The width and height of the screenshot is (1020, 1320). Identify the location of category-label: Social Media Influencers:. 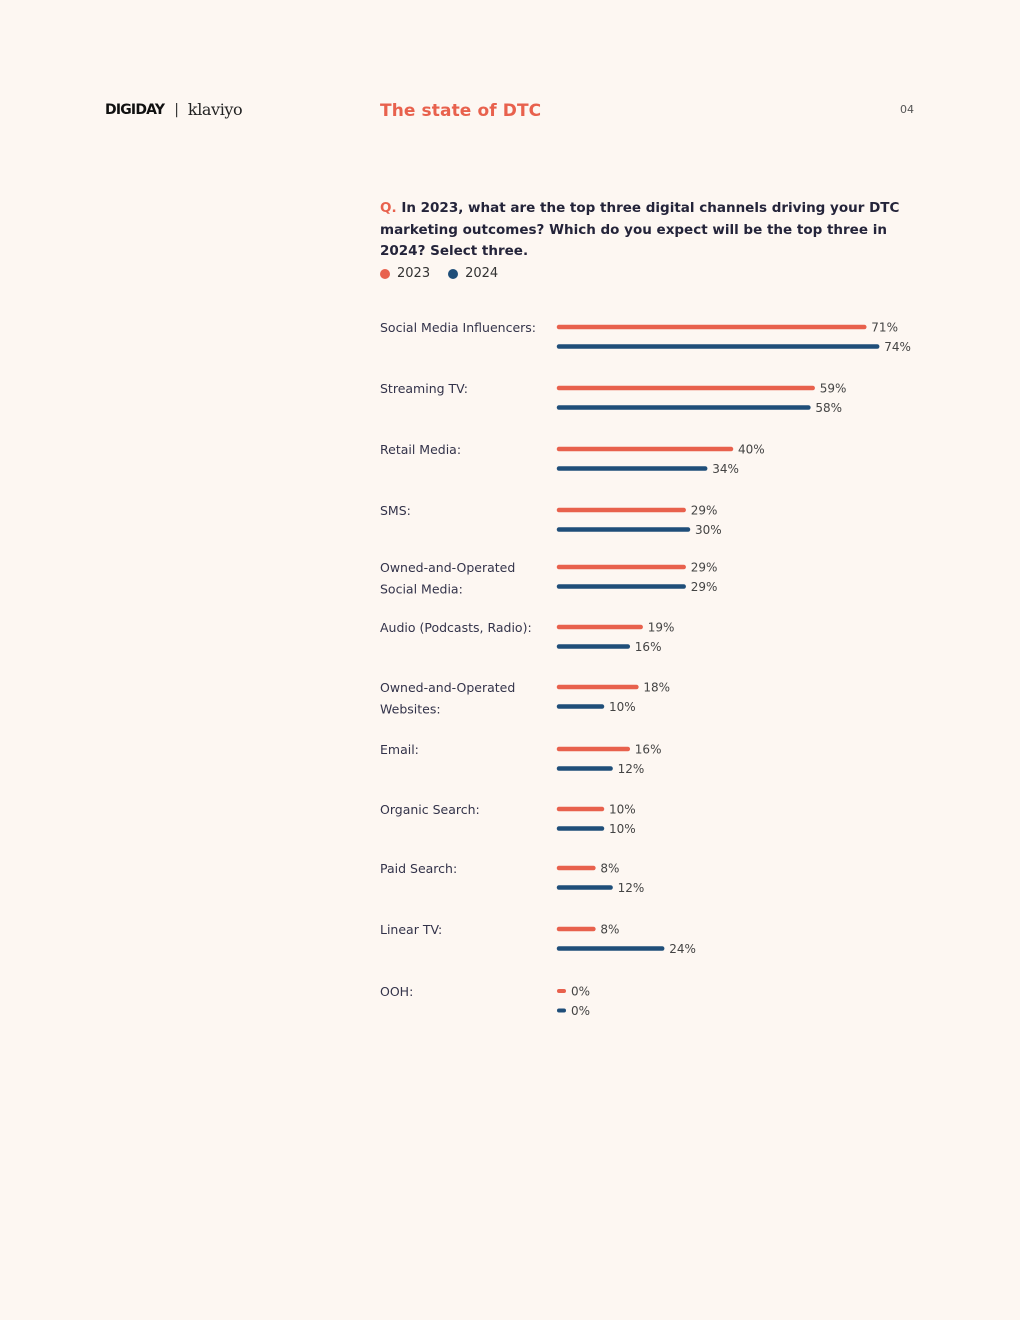
(458, 327).